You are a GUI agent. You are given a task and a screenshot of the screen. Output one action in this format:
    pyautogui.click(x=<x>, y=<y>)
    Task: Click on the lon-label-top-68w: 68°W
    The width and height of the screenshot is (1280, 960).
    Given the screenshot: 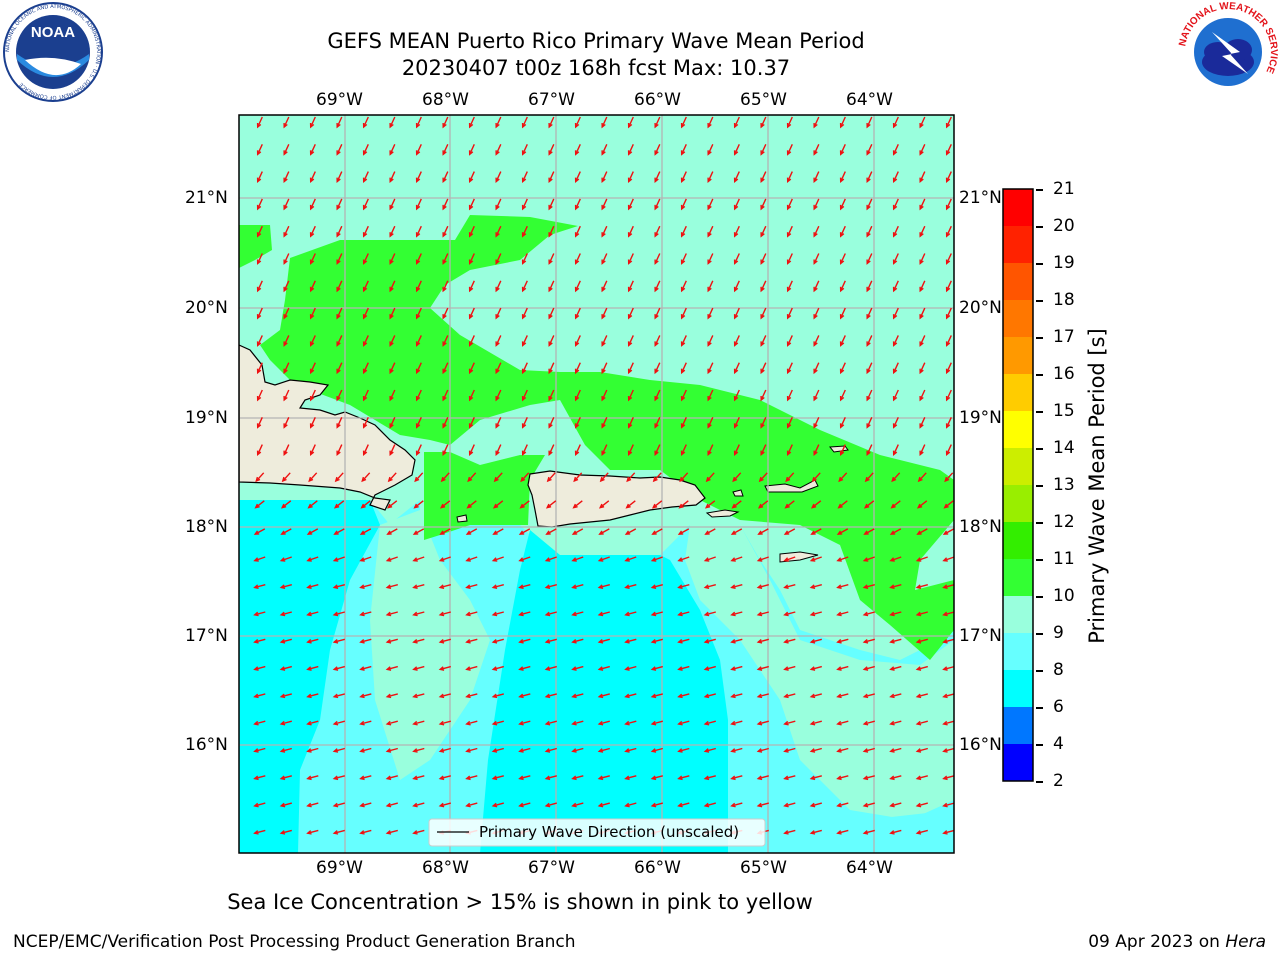 What is the action you would take?
    pyautogui.click(x=445, y=100)
    